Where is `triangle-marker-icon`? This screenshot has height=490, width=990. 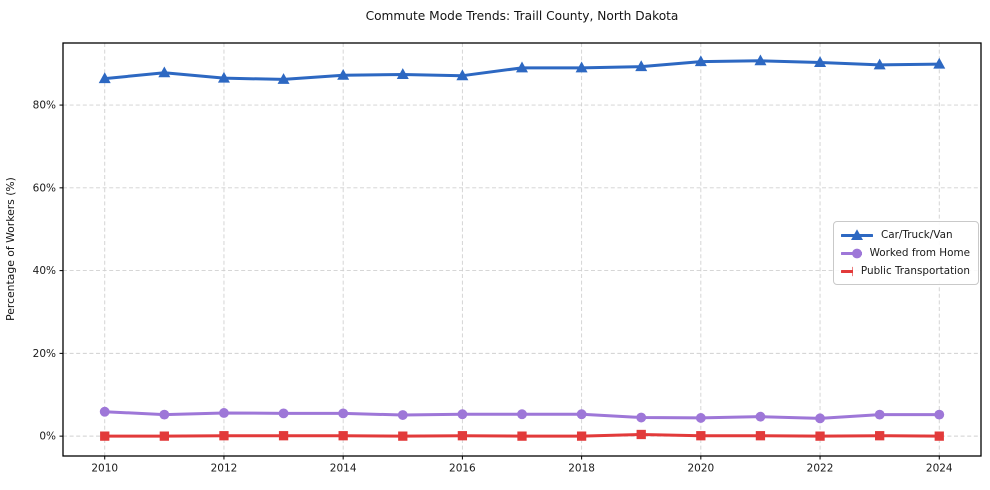 triangle-marker-icon is located at coordinates (857, 234).